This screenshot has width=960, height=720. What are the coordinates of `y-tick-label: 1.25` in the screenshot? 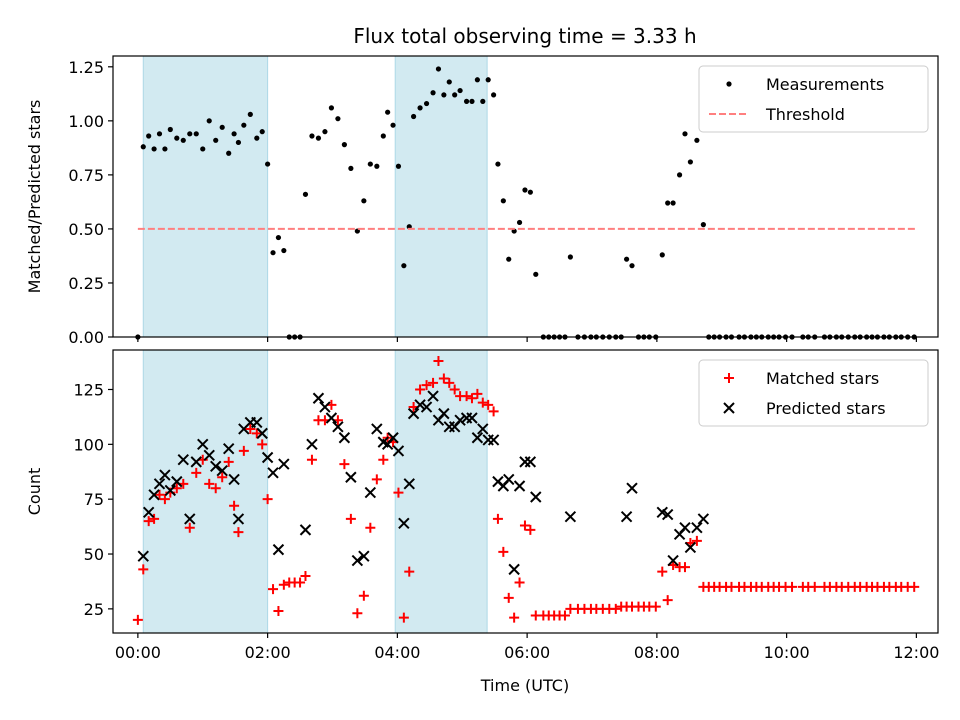 It's located at (86, 67).